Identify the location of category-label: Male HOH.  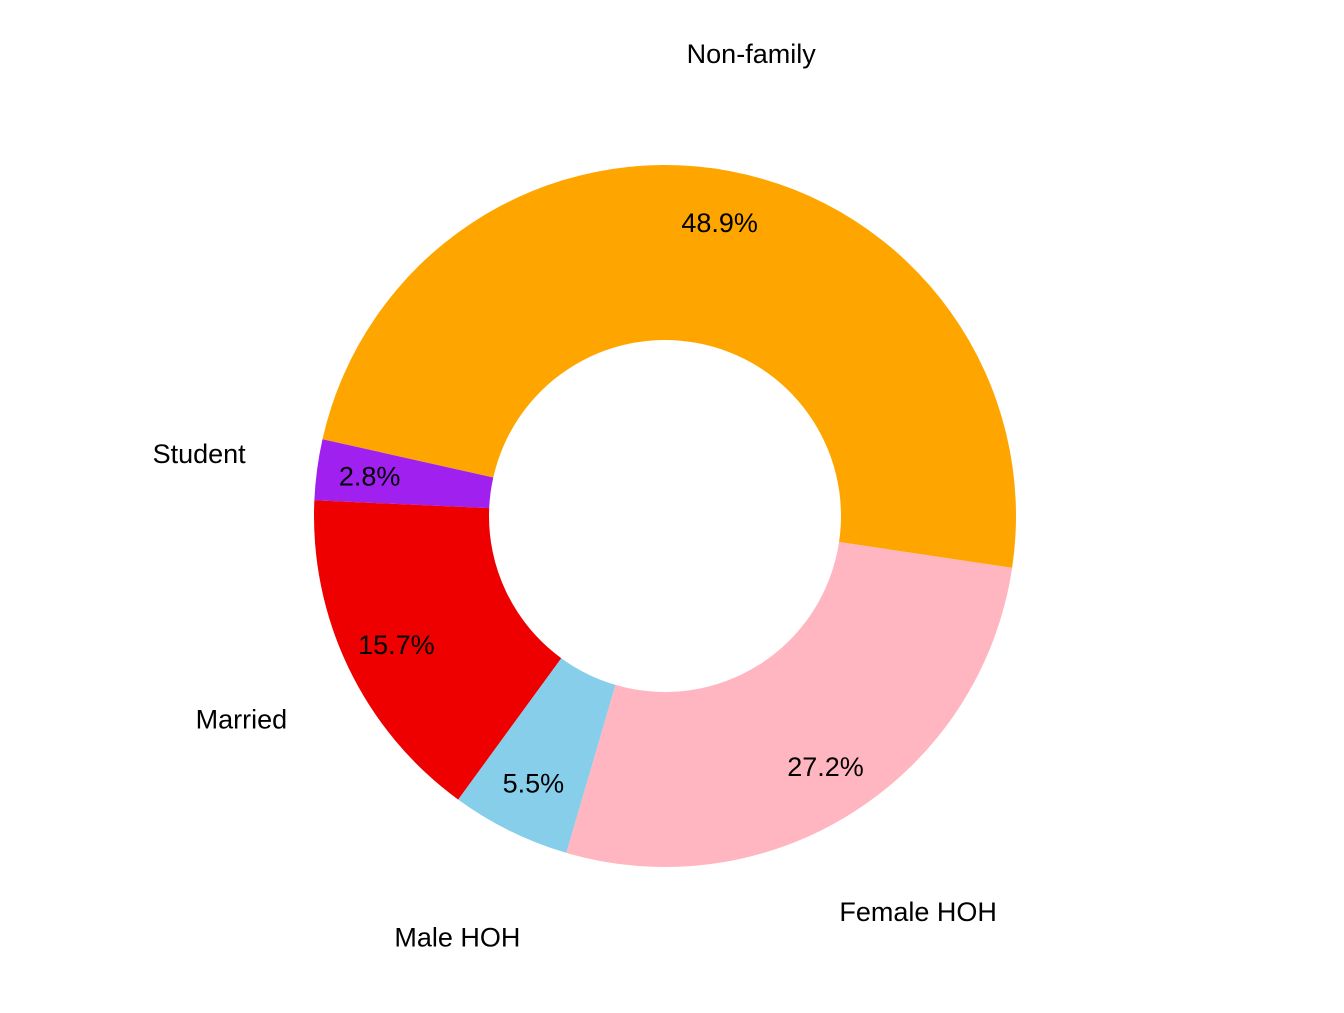
(457, 938).